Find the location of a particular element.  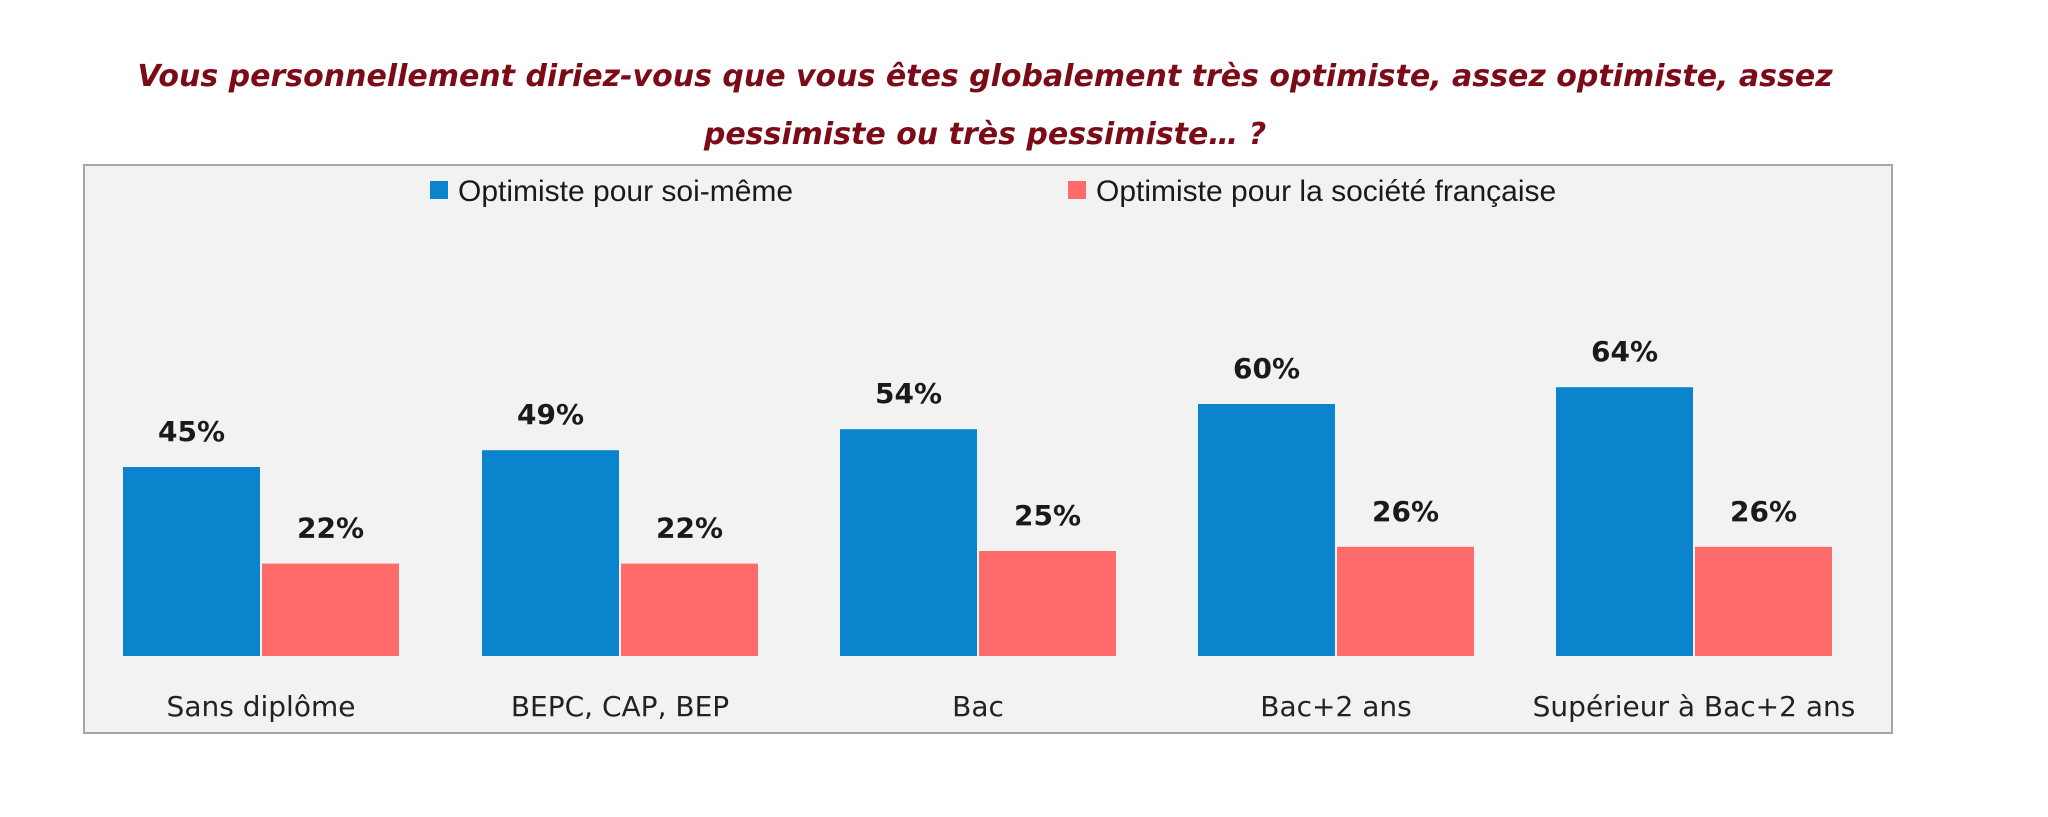

value-label: 45% is located at coordinates (191, 431).